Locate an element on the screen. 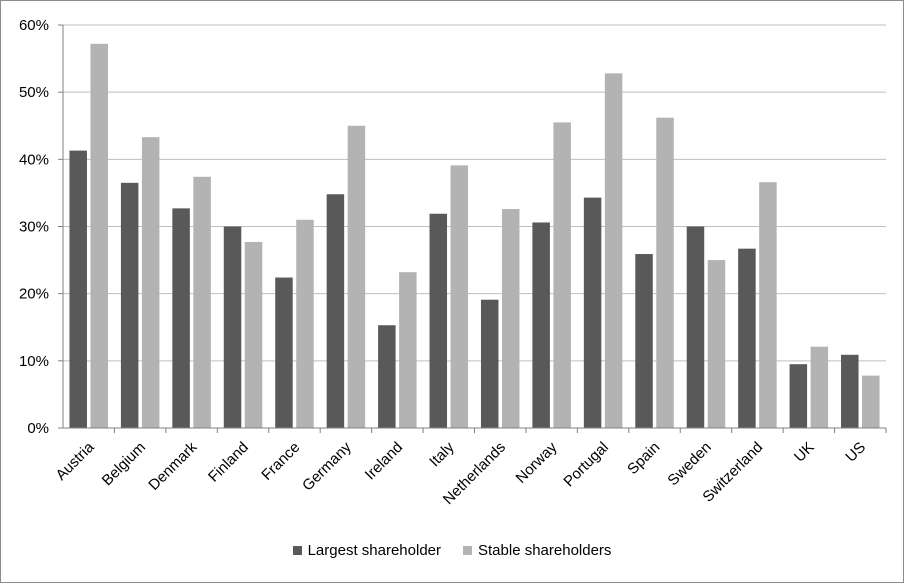  bar-largest-uk is located at coordinates (798, 396).